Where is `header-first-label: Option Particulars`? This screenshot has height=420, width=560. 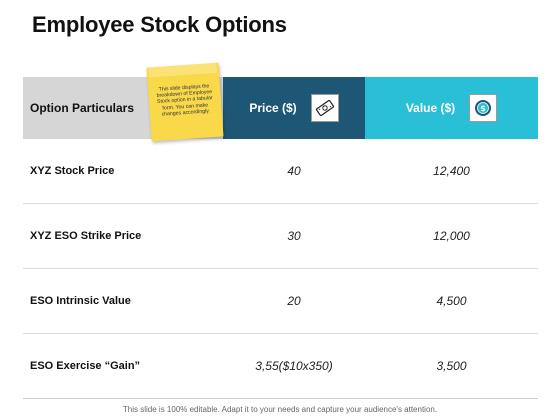 header-first-label: Option Particulars is located at coordinates (82, 108).